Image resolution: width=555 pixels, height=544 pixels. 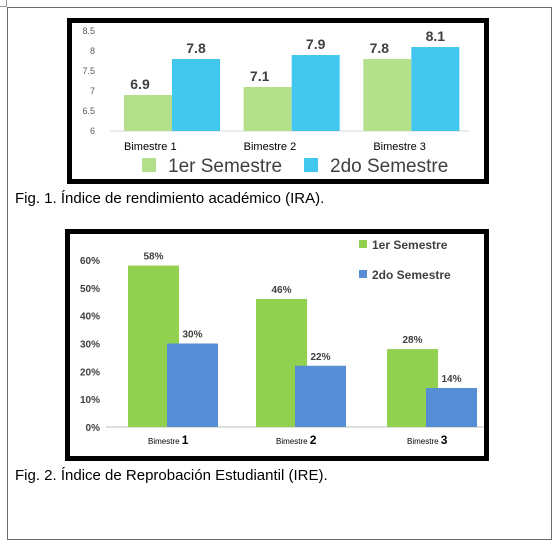 I want to click on data-label: 46%, so click(x=281, y=290).